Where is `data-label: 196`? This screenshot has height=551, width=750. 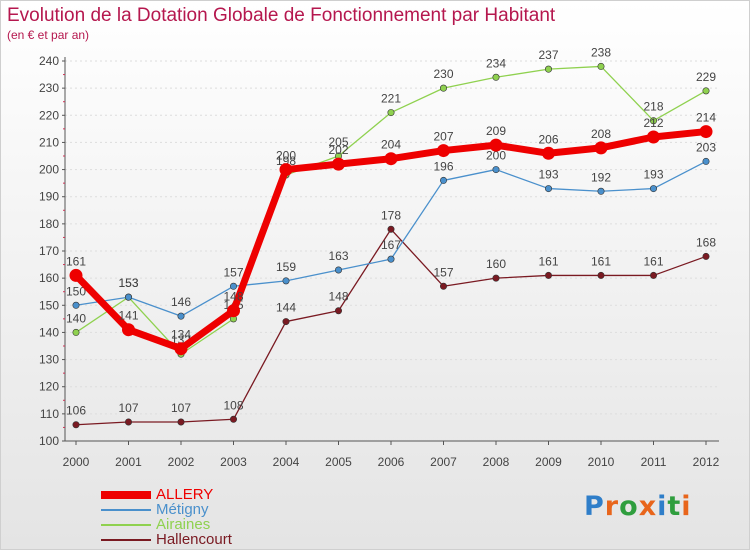
data-label: 196 is located at coordinates (443, 166).